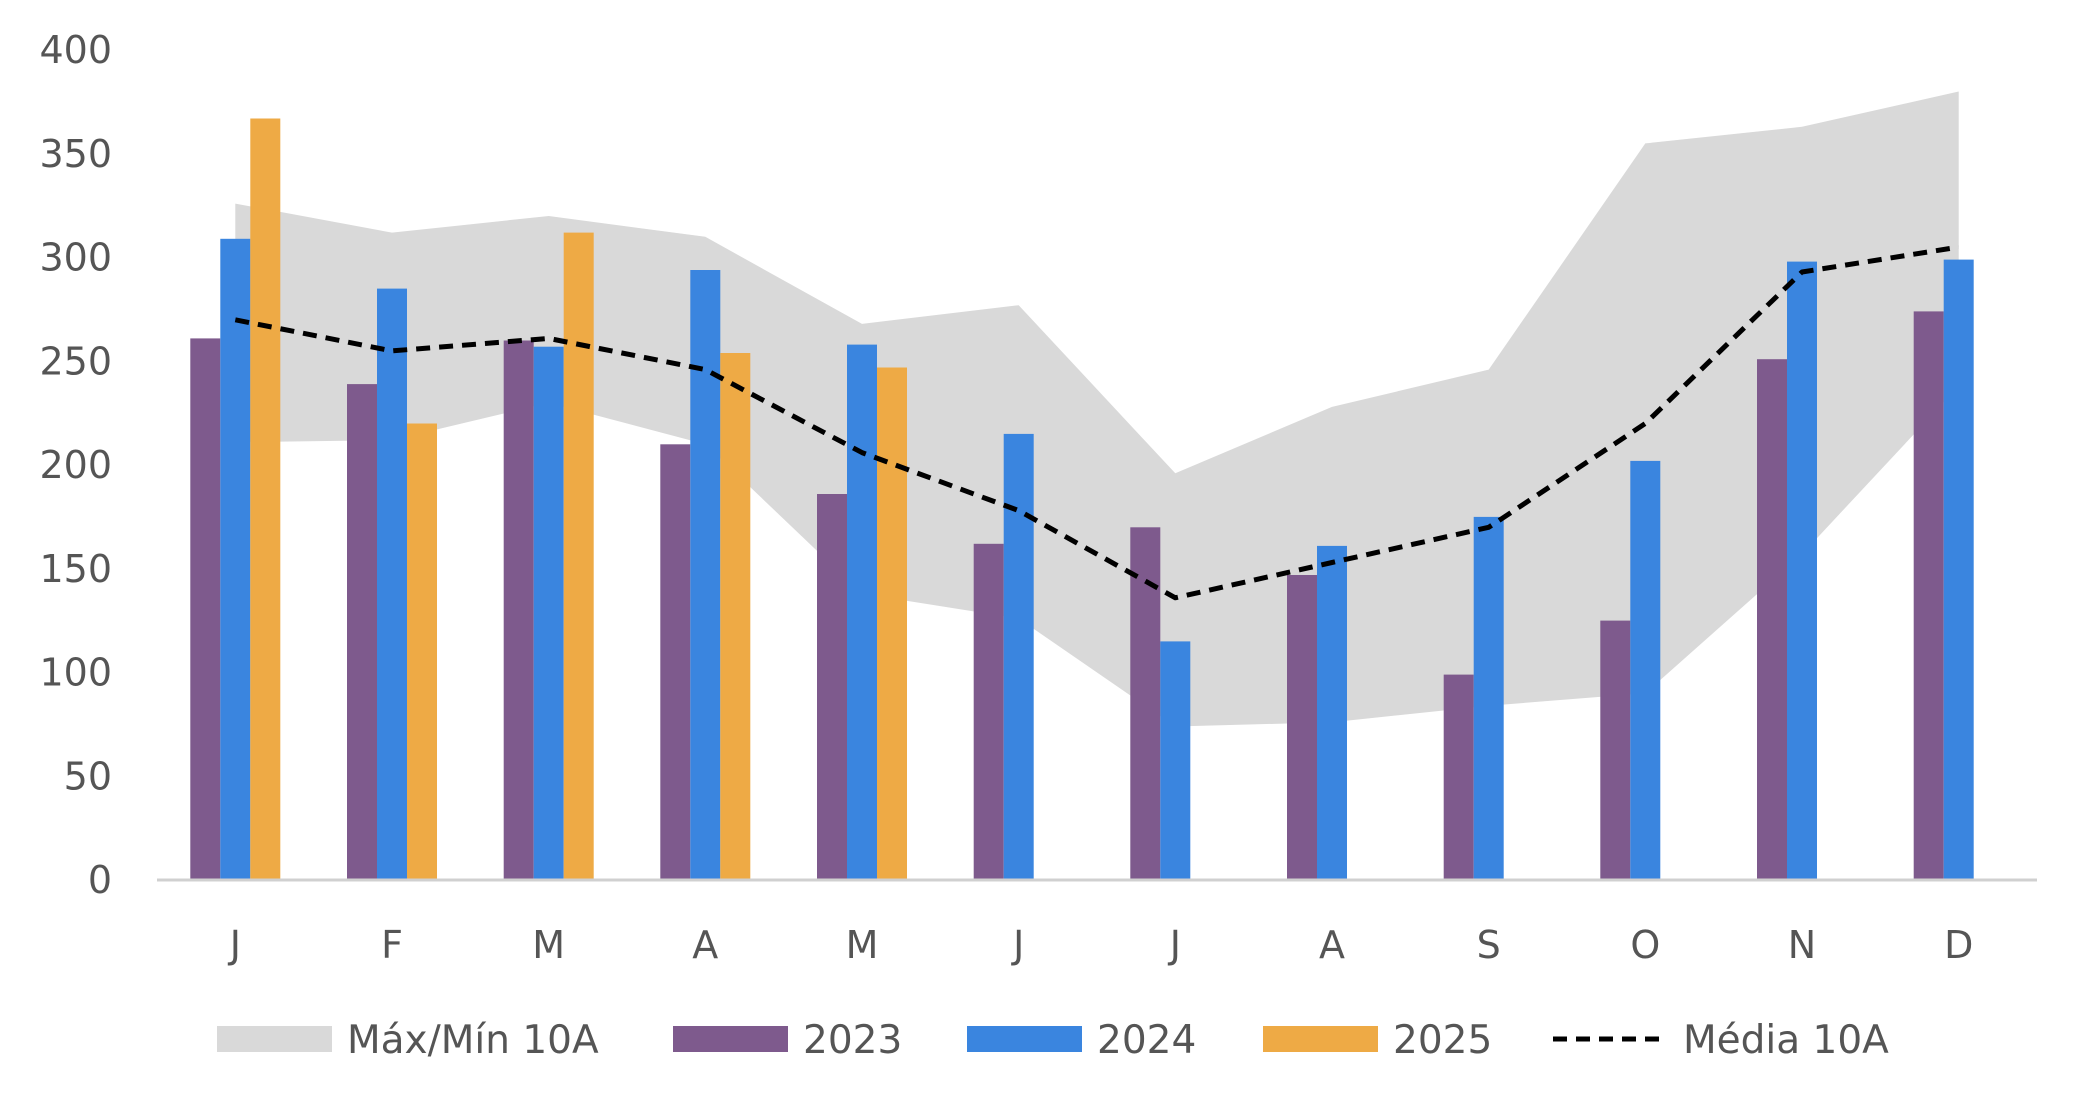 The width and height of the screenshot is (2079, 1104). Describe the element at coordinates (88, 776) in the screenshot. I see `y-tick-label: 50` at that location.